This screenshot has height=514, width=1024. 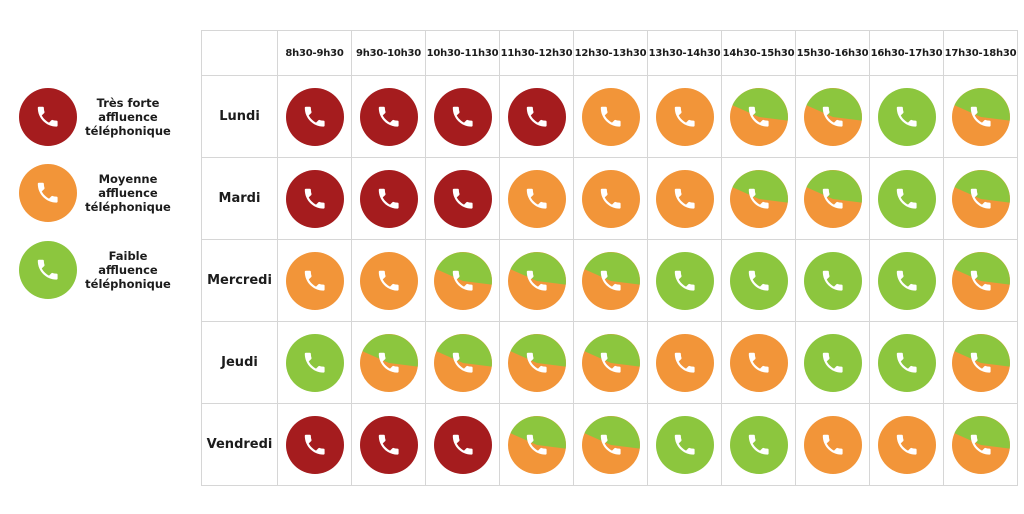 What do you see at coordinates (833, 53) in the screenshot?
I see `time-slot-header: 15h30-16h30` at bounding box center [833, 53].